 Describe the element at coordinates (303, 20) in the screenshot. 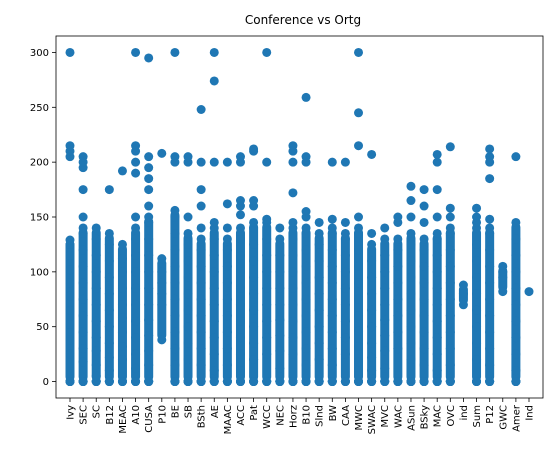

I see `chart-title: Conference vs Ortg` at that location.